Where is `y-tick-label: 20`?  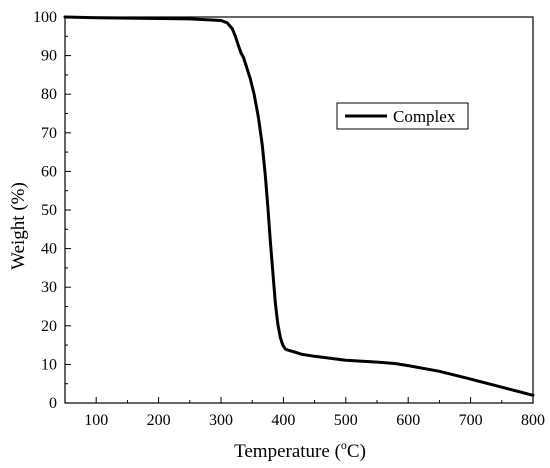 y-tick-label: 20 is located at coordinates (49, 326).